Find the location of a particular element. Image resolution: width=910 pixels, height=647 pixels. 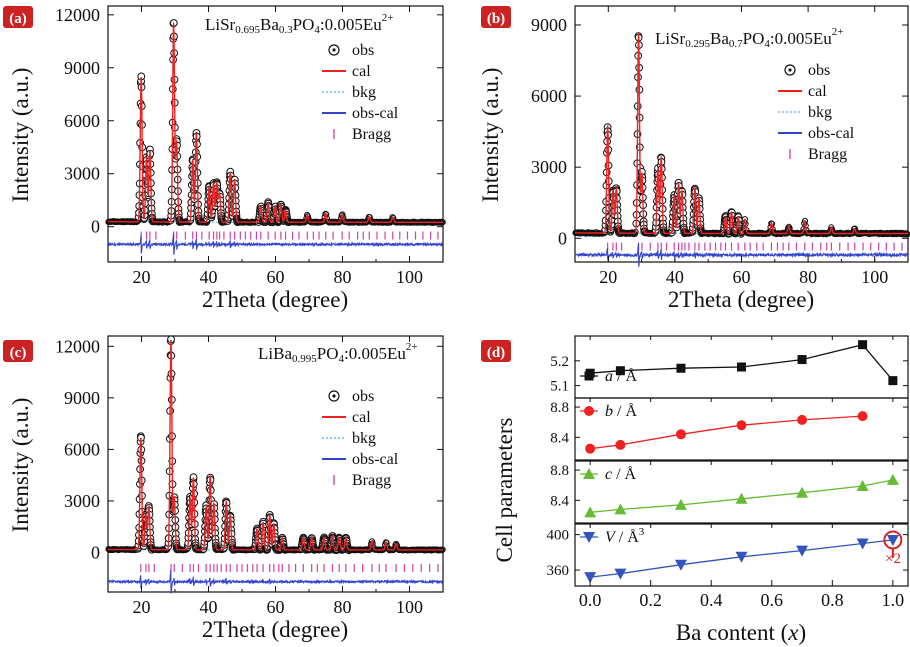

panel-d-ylabel: Cell parameters is located at coordinates (504, 489).